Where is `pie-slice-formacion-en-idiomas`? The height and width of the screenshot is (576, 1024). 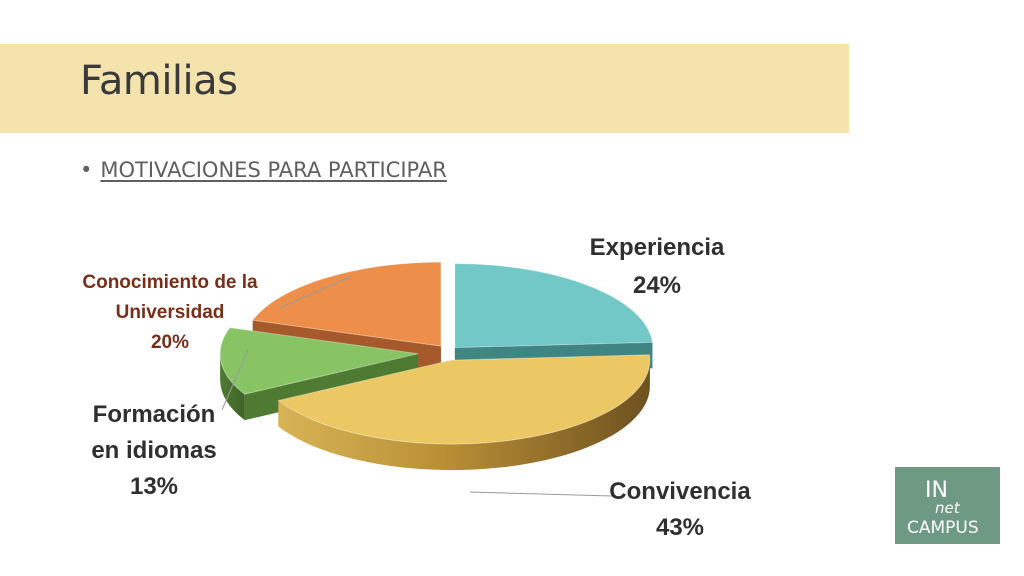
pie-slice-formacion-en-idiomas is located at coordinates (319, 361).